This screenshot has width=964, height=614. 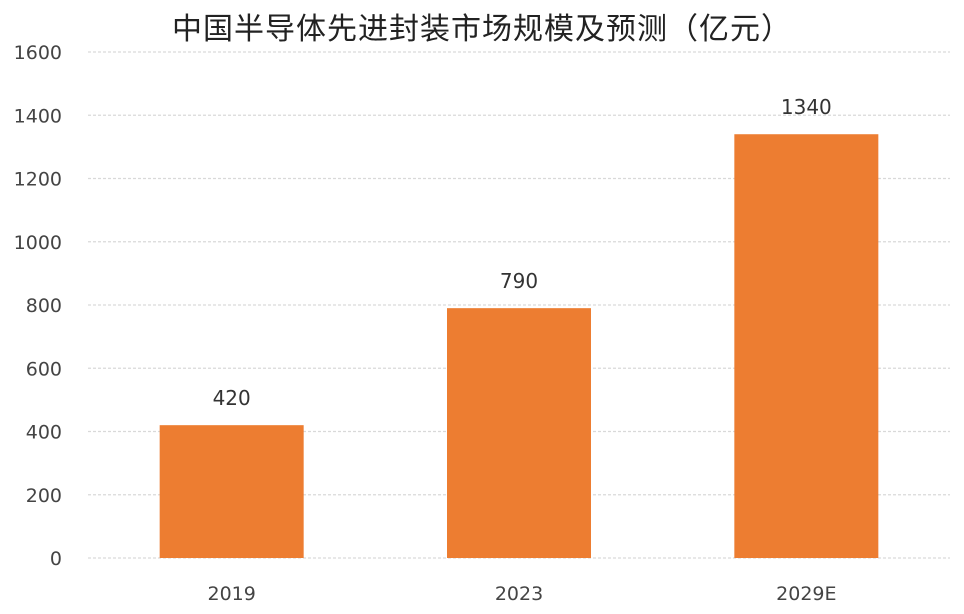 I want to click on x-tick-label-2023: 2023, so click(x=519, y=594).